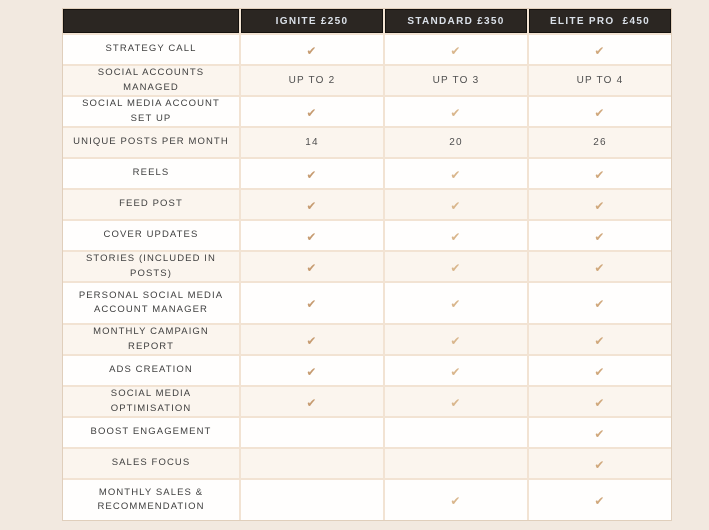 Image resolution: width=709 pixels, height=530 pixels. I want to click on table-row: SOCIAL MEDIA OPTIMISATION ✔ ✔ ✔, so click(367, 401).